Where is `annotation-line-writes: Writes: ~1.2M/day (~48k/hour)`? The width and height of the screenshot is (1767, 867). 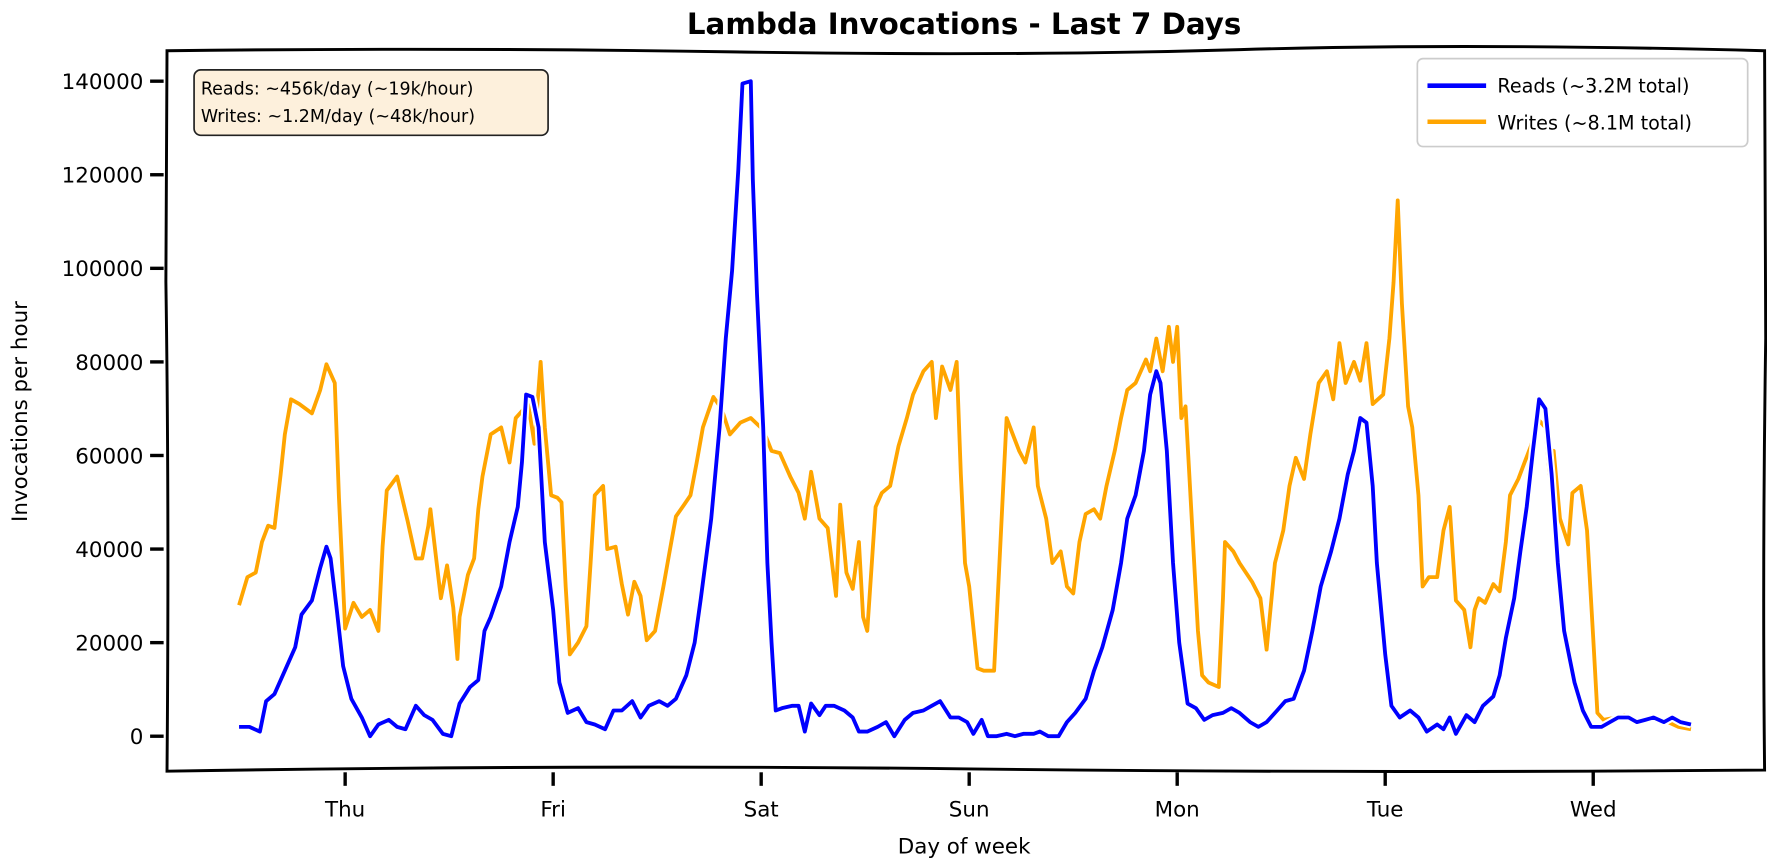 annotation-line-writes: Writes: ~1.2M/day (~48k/hour) is located at coordinates (338, 117).